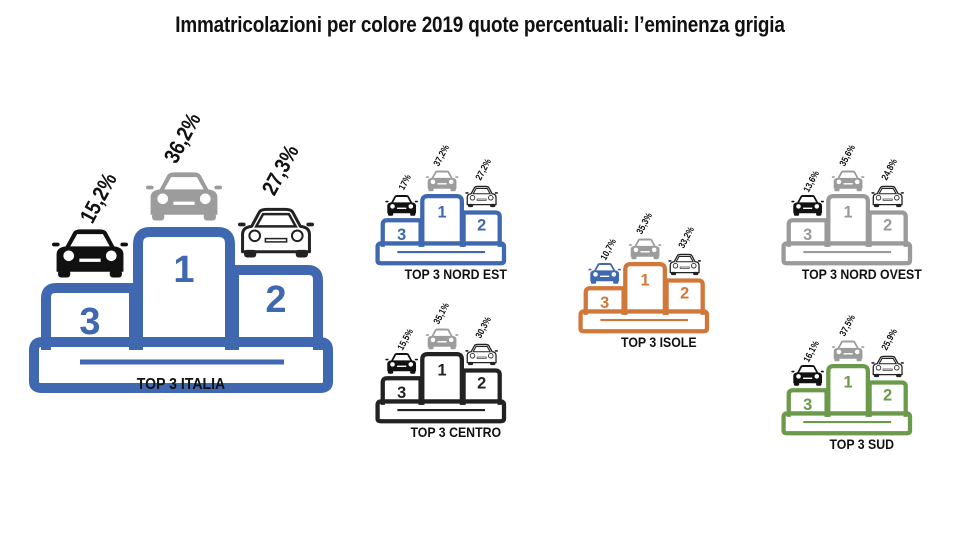 The height and width of the screenshot is (540, 960). What do you see at coordinates (455, 274) in the screenshot?
I see `podium-label: TOP 3 NORD EST` at bounding box center [455, 274].